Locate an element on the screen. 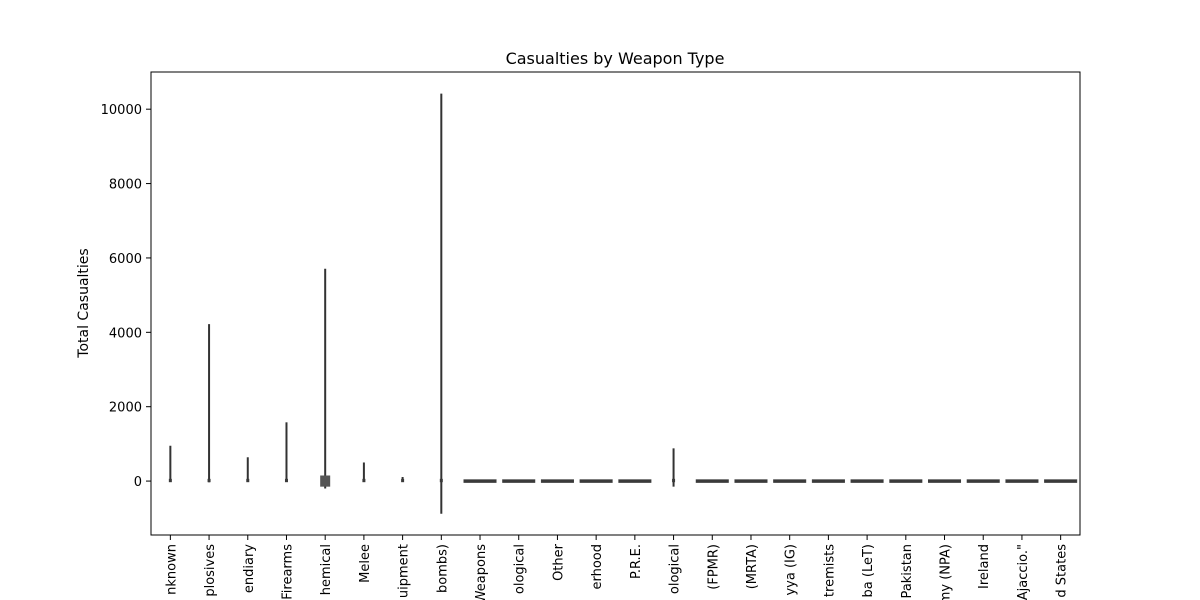 The height and width of the screenshot is (600, 1200). x-tick-label: Other is located at coordinates (558, 562).